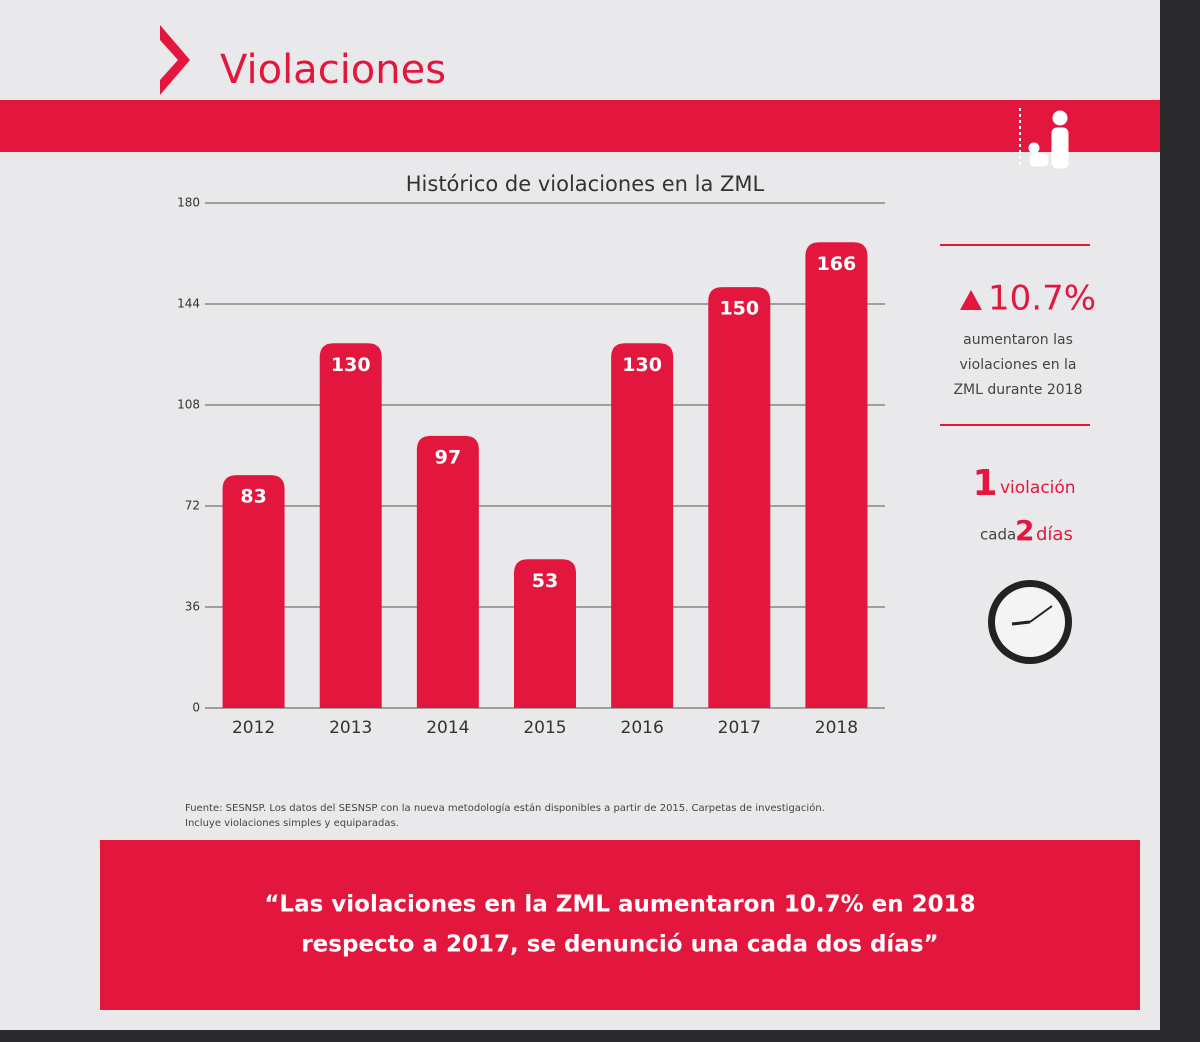 This screenshot has height=1042, width=1200. Describe the element at coordinates (620, 925) in the screenshot. I see `quote-box` at that location.